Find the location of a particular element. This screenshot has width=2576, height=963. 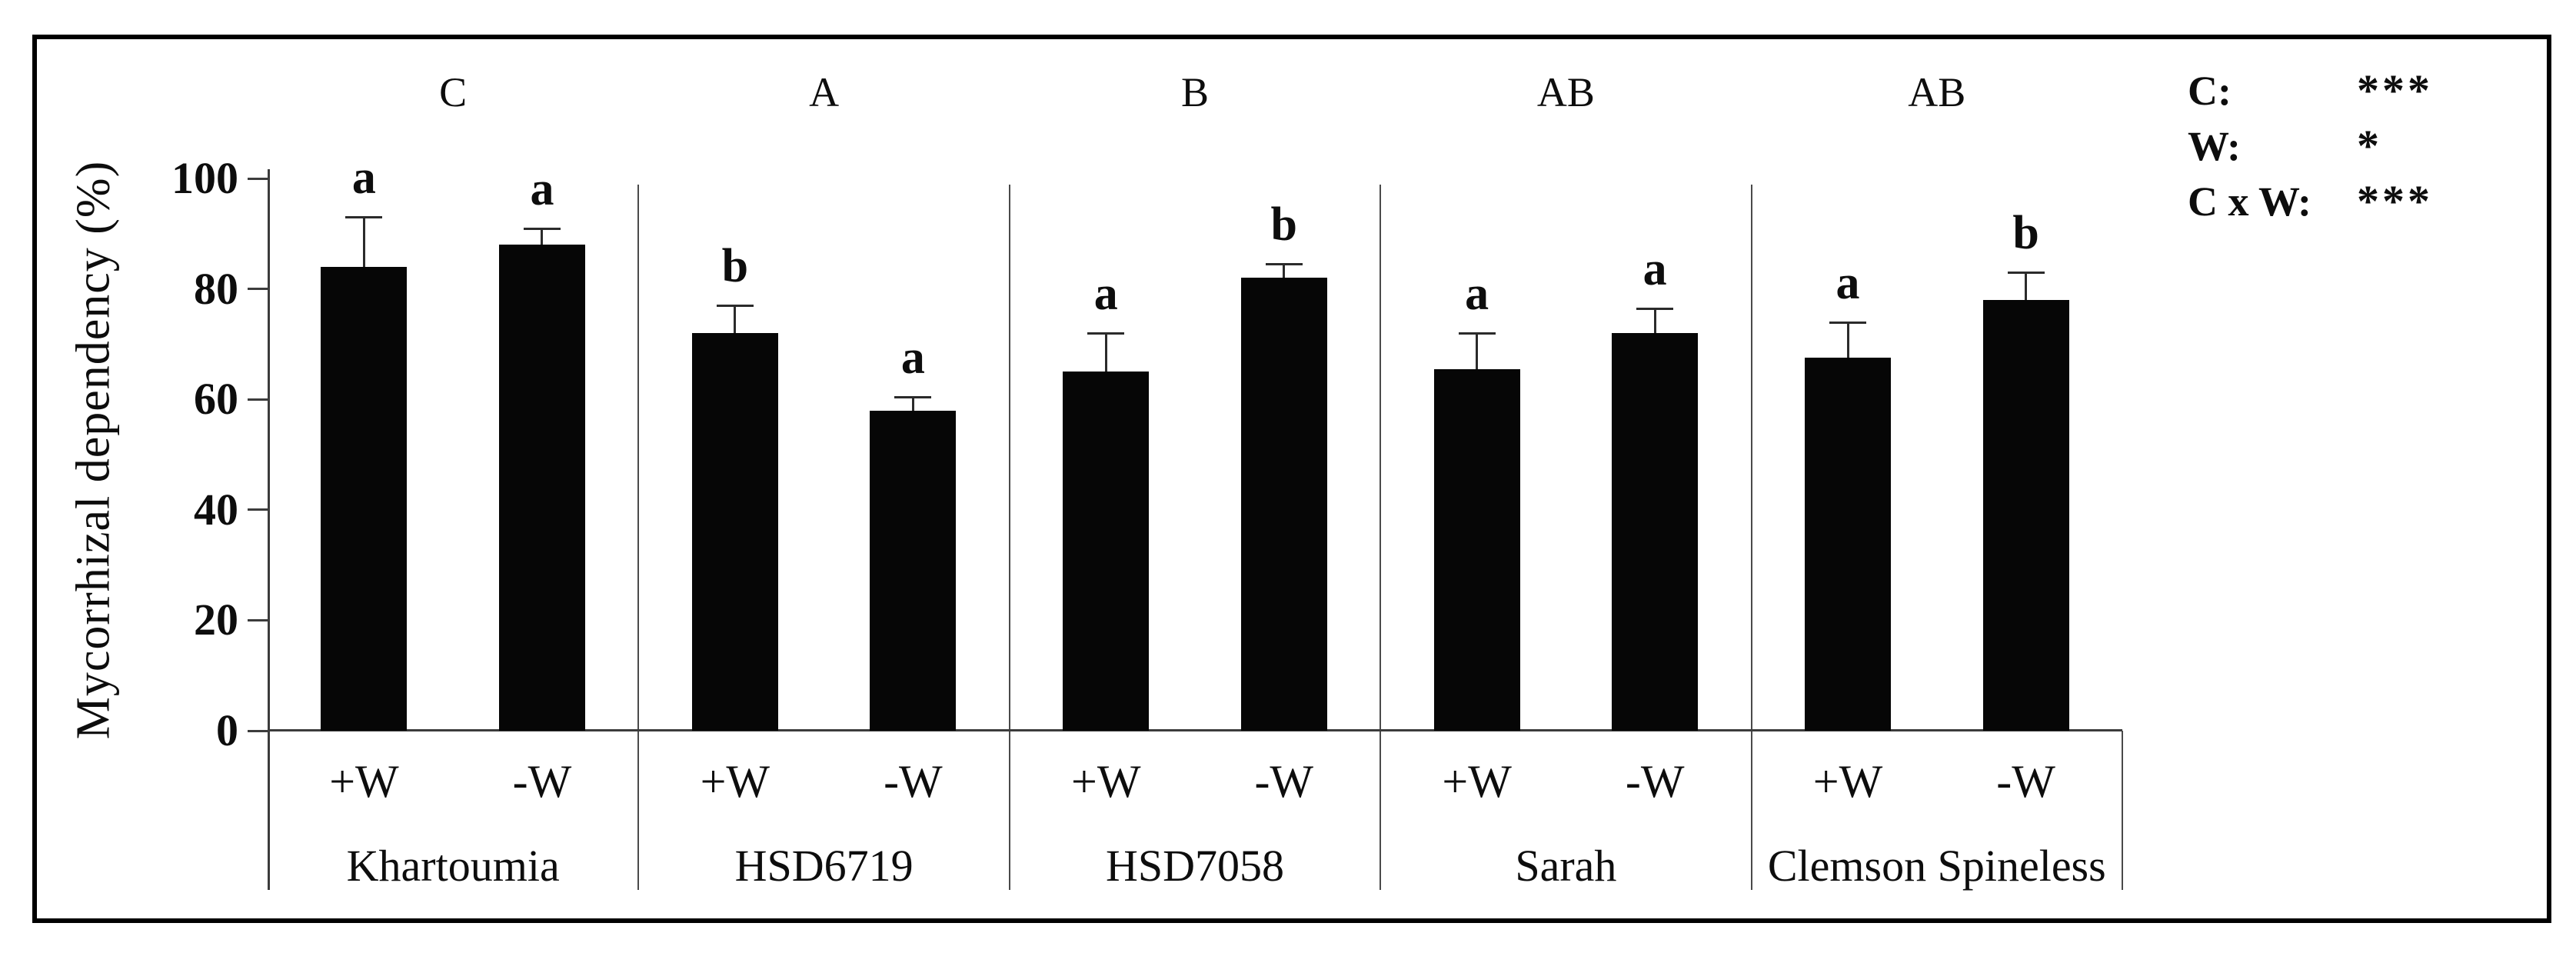

legend-factor-label: W: is located at coordinates (2215, 146).